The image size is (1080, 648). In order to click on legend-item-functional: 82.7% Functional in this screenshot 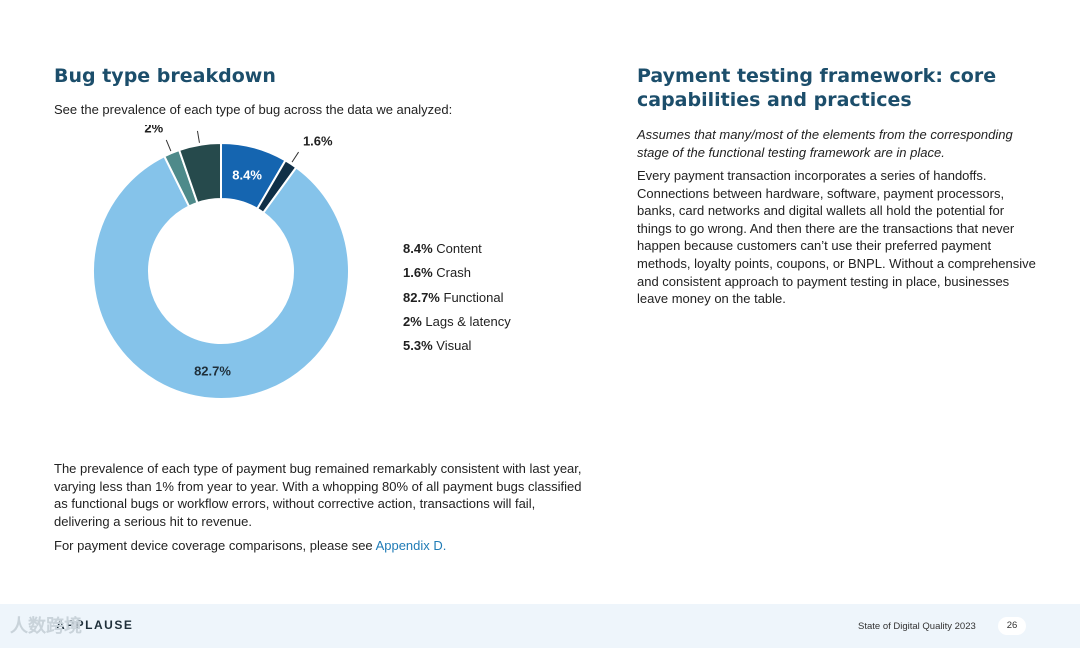, I will do `click(453, 297)`.